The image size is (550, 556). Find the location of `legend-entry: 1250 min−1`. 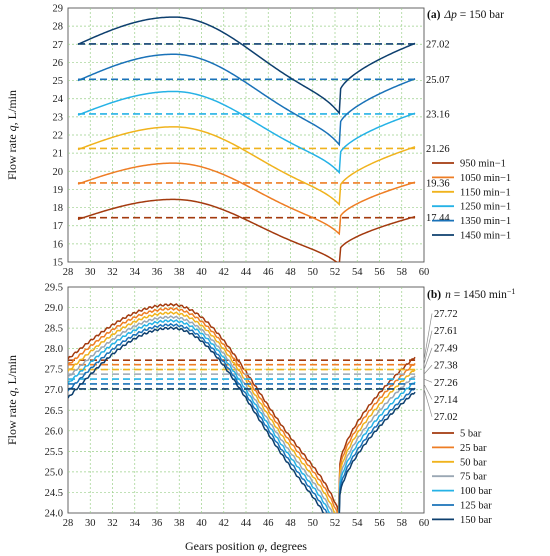

legend-entry: 1250 min−1 is located at coordinates (485, 207).